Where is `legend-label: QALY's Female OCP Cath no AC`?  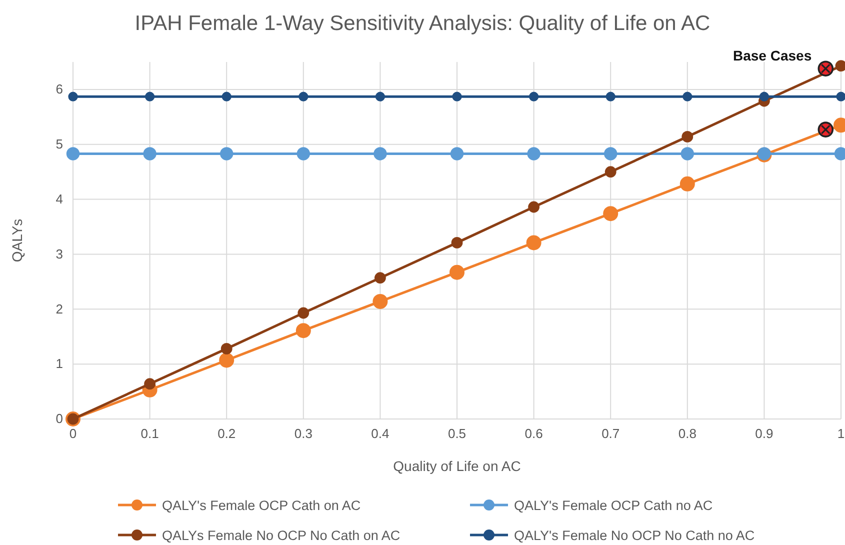
legend-label: QALY's Female OCP Cath no AC is located at coordinates (613, 505).